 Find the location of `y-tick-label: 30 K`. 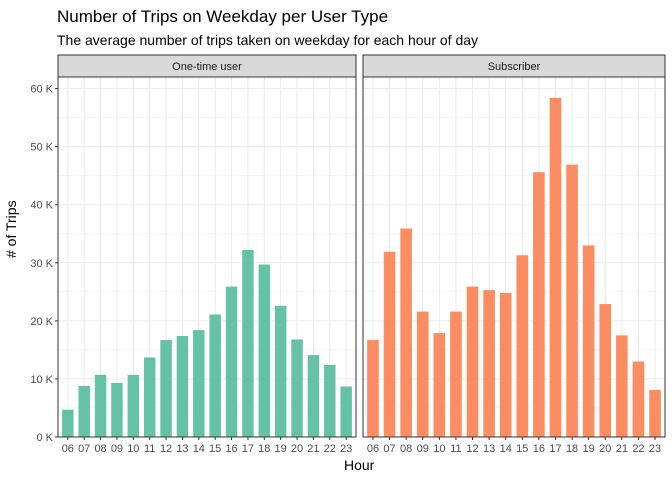

y-tick-label: 30 K is located at coordinates (41, 264).